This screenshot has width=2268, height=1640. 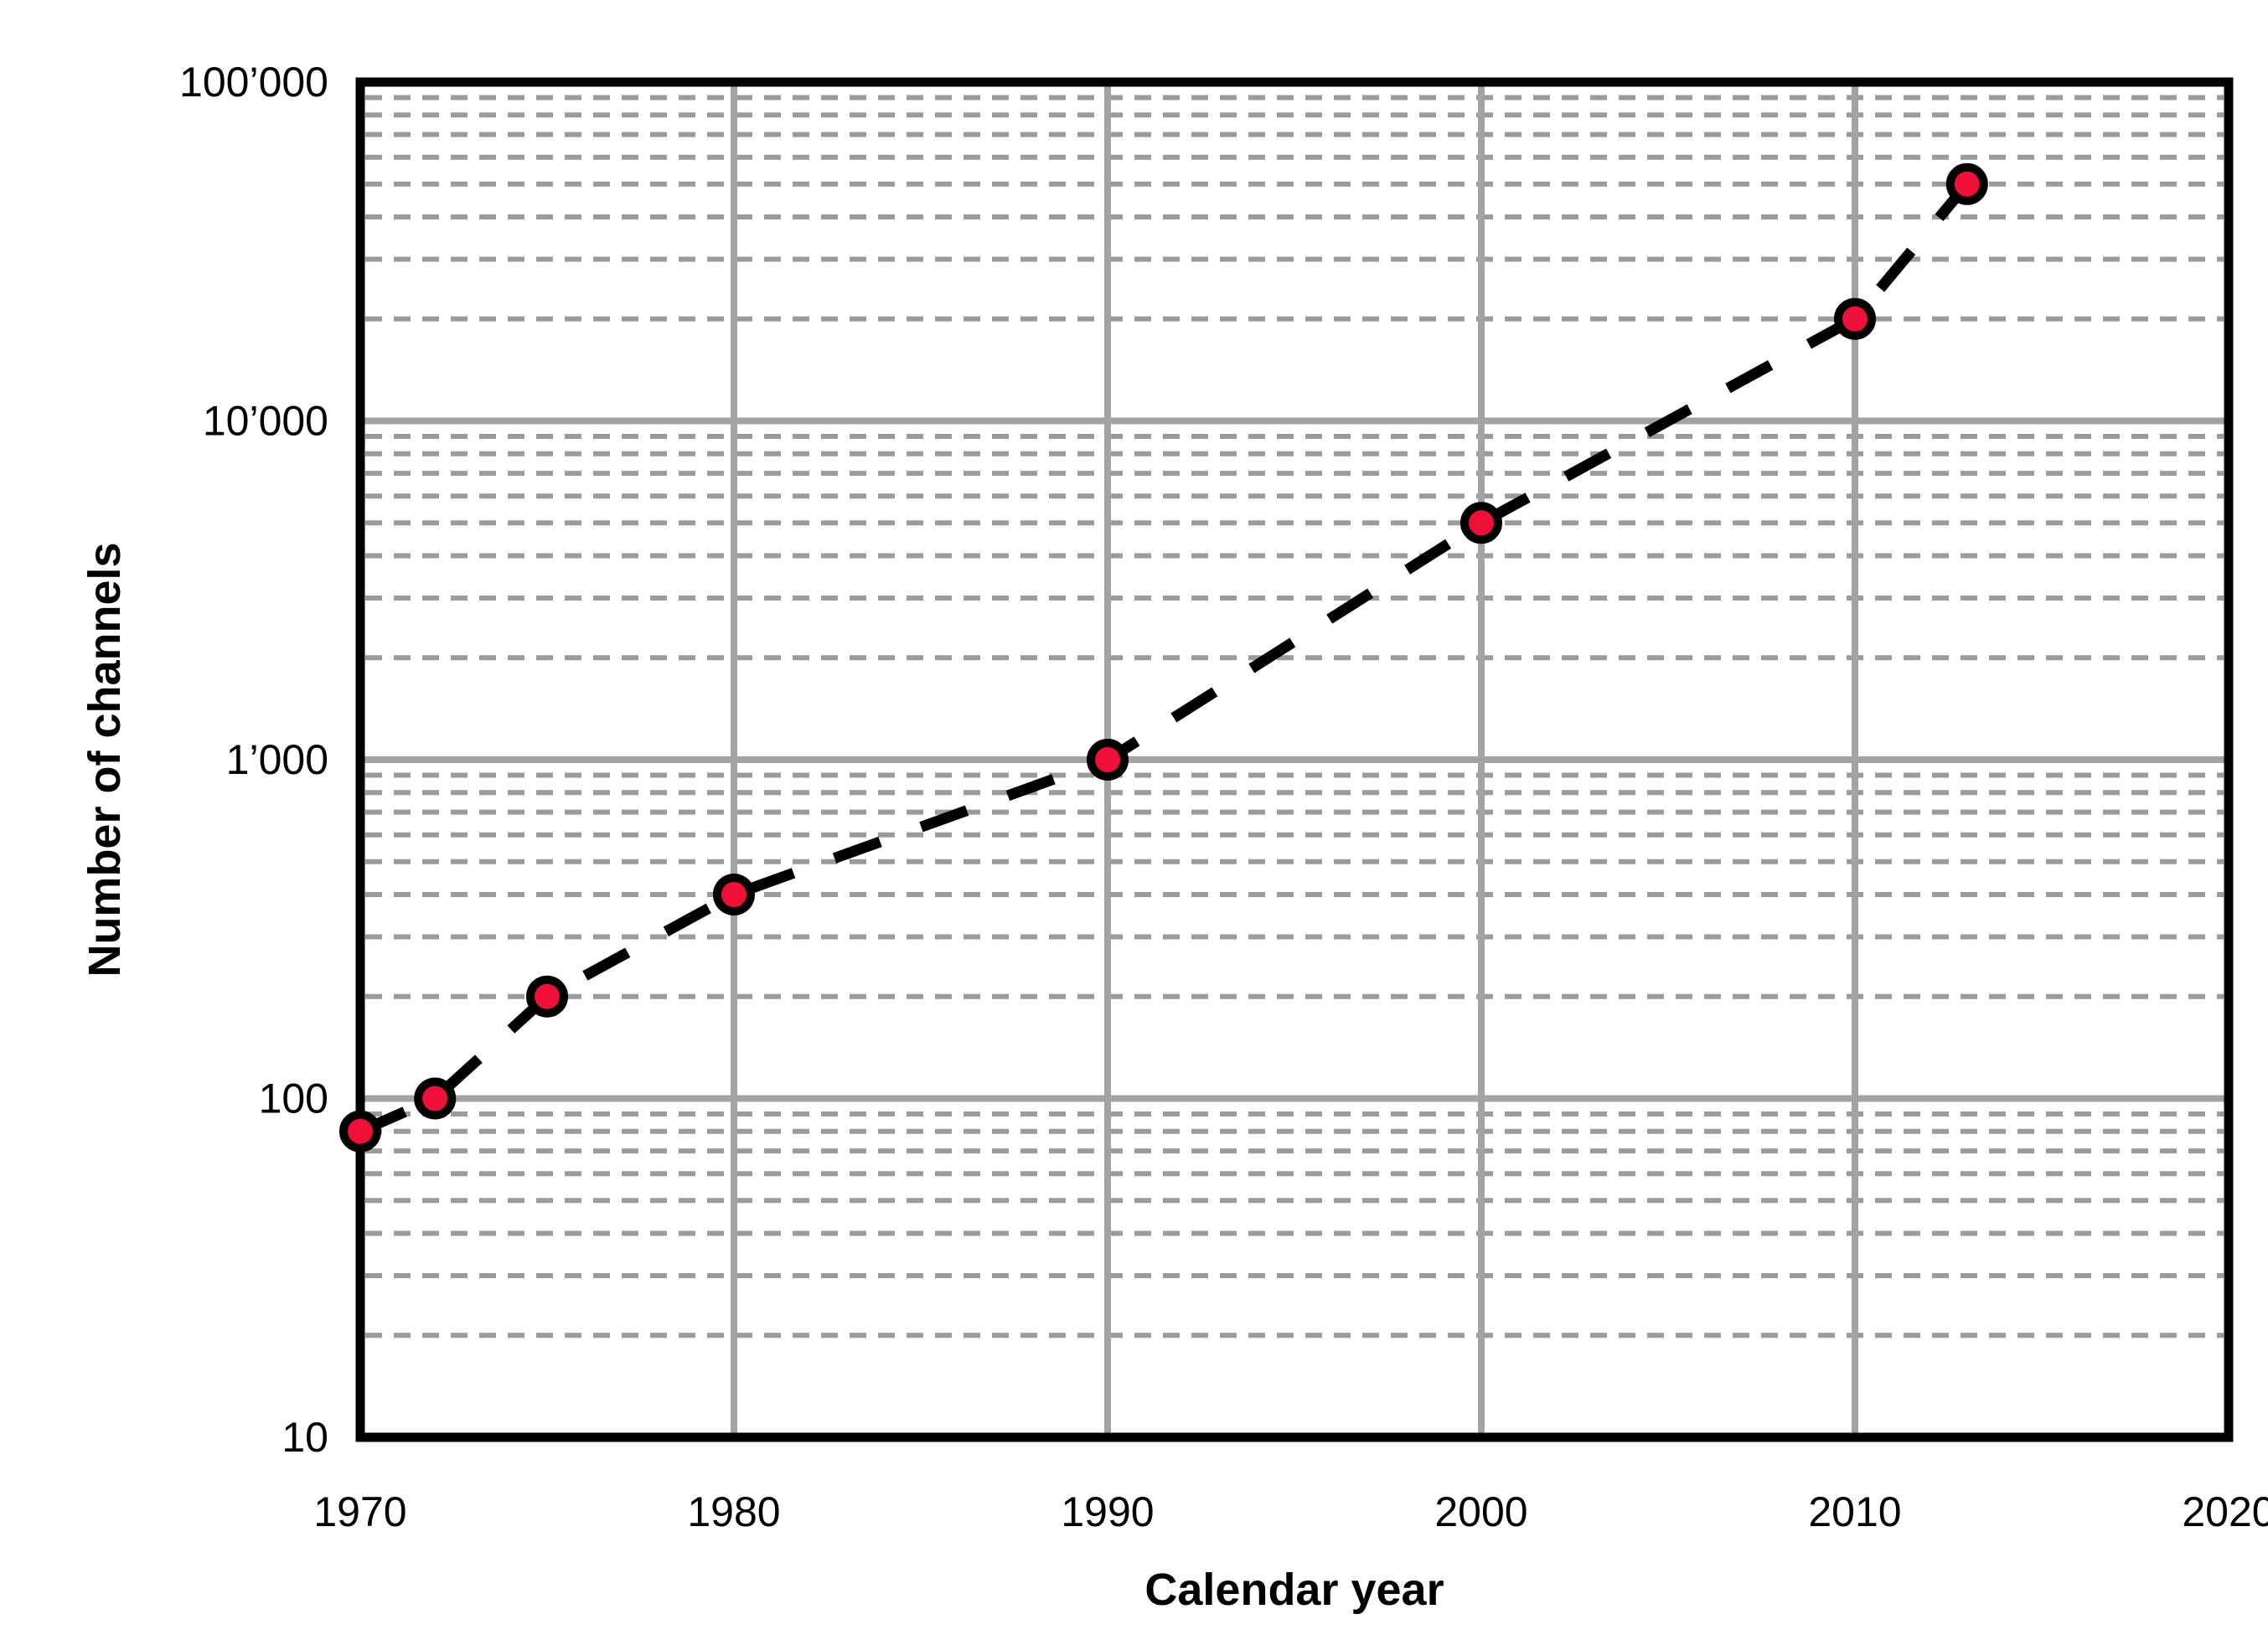 I want to click on x-tick-label-2020: 2020, so click(x=2225, y=1511).